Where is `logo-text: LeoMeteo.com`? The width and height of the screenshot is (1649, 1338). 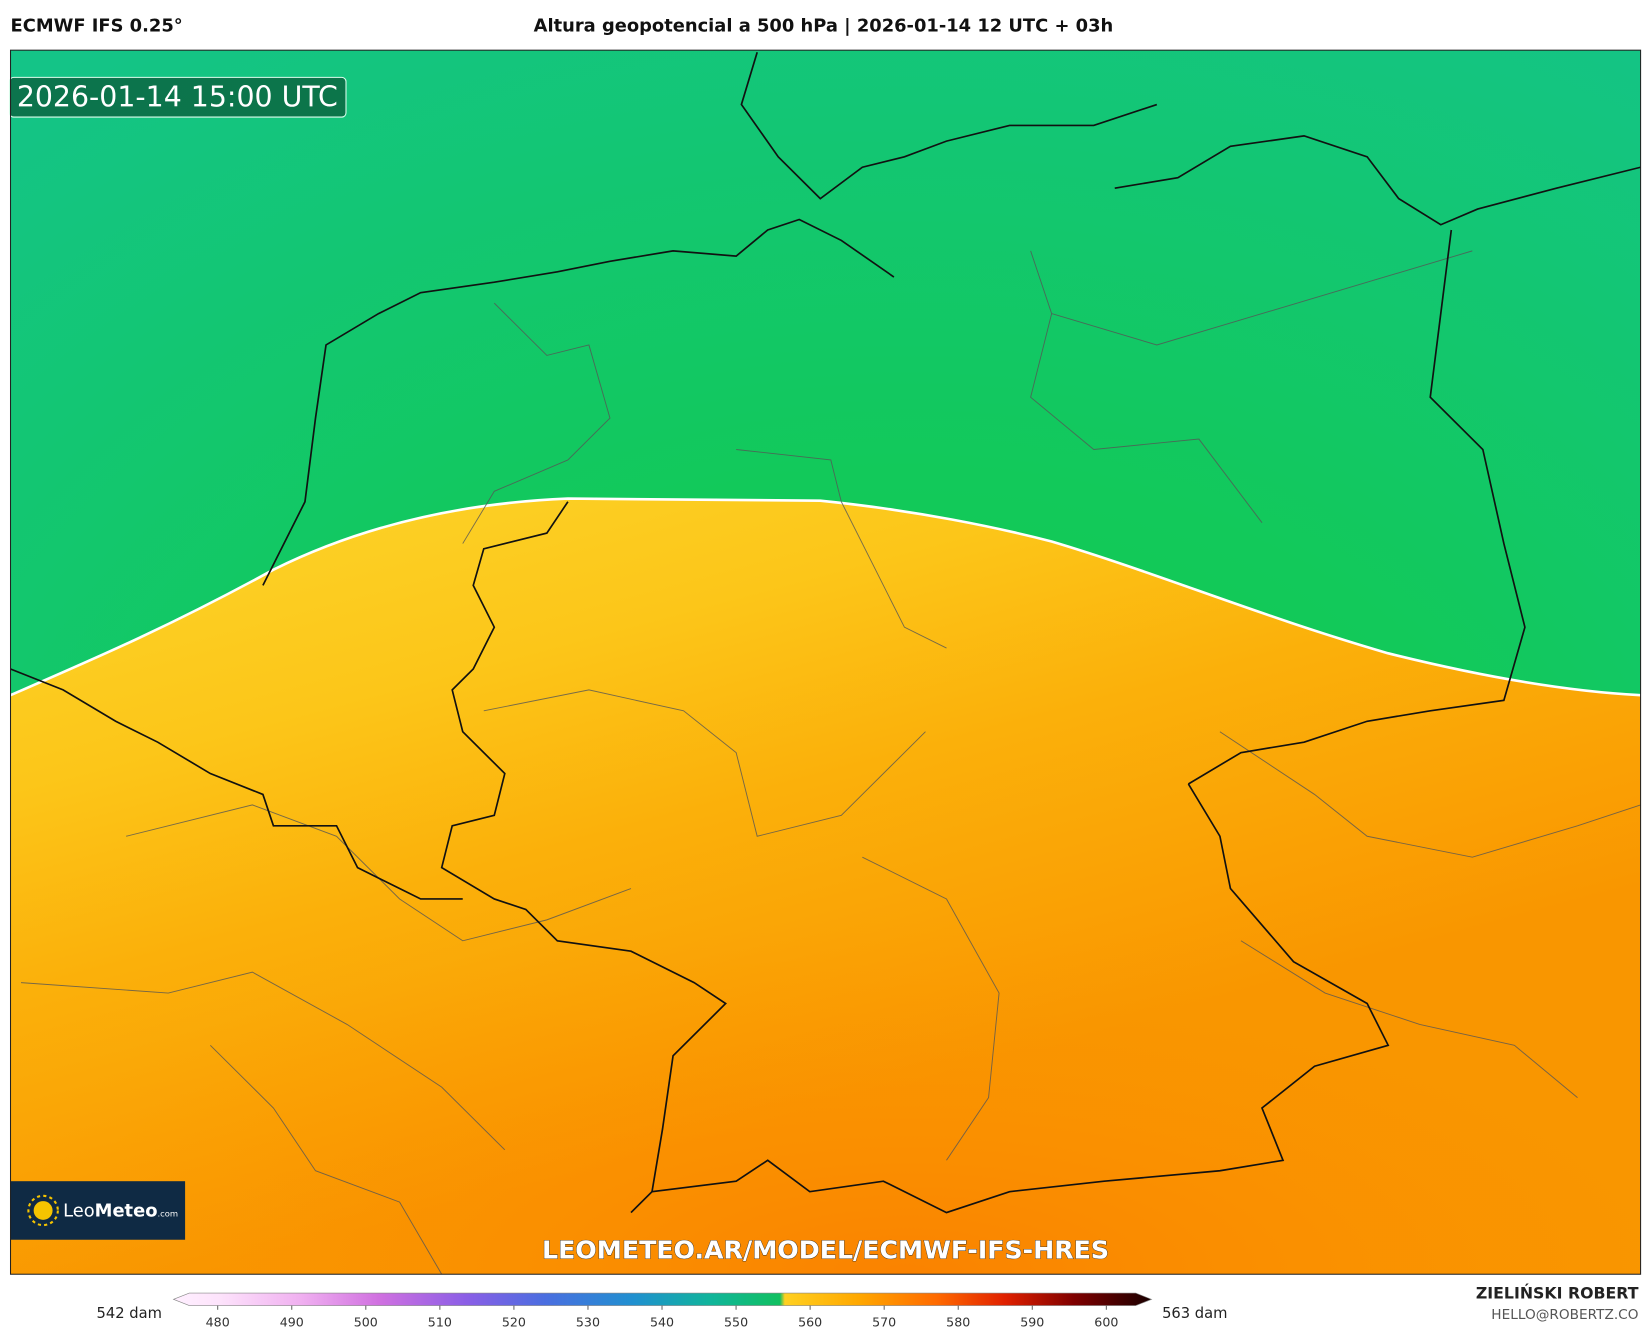 logo-text: LeoMeteo.com is located at coordinates (120, 1211).